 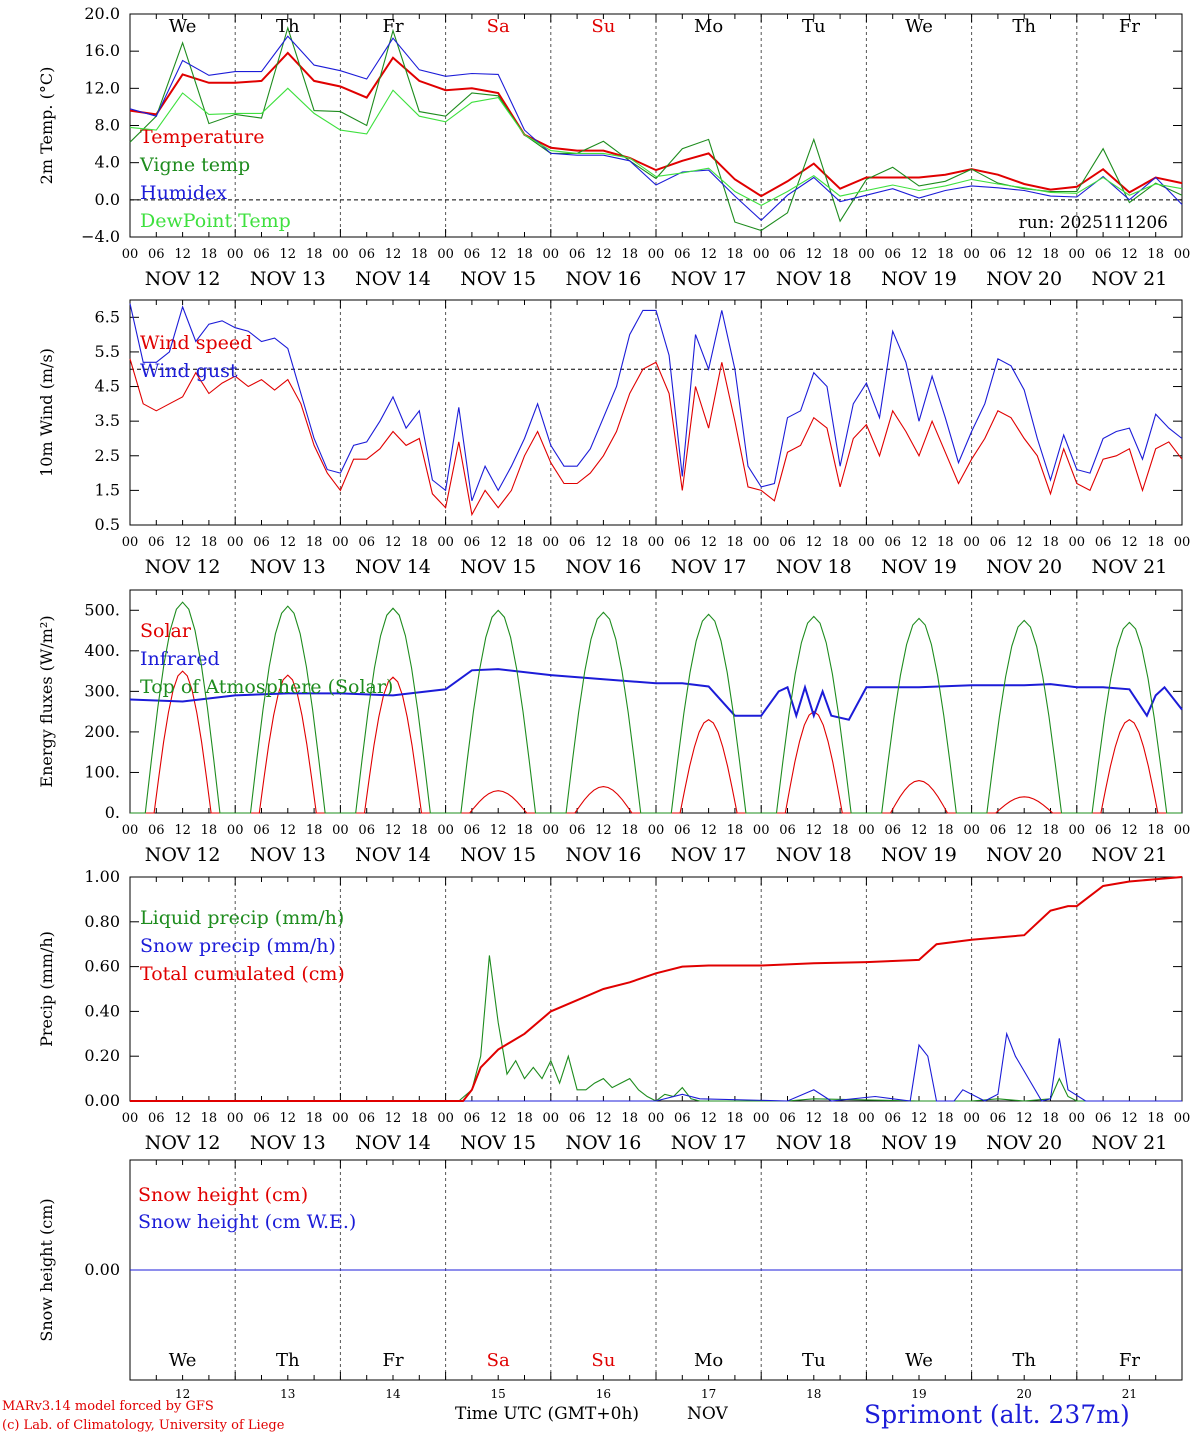 What do you see at coordinates (107, 455) in the screenshot?
I see `y-tick-label: 2.5` at bounding box center [107, 455].